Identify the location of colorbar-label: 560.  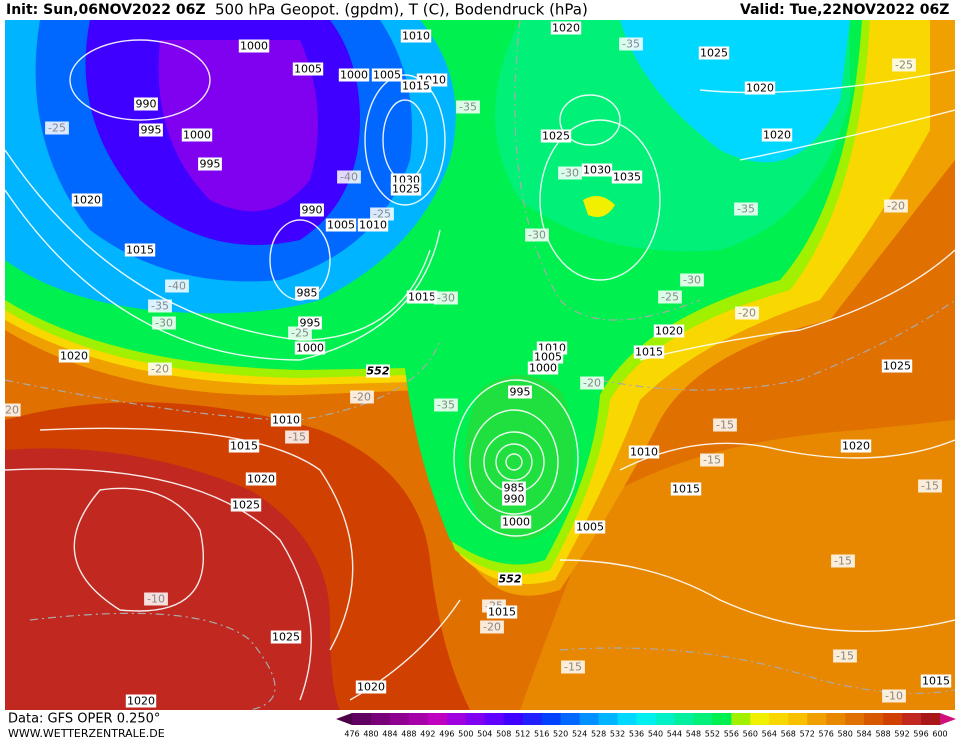
(750, 734).